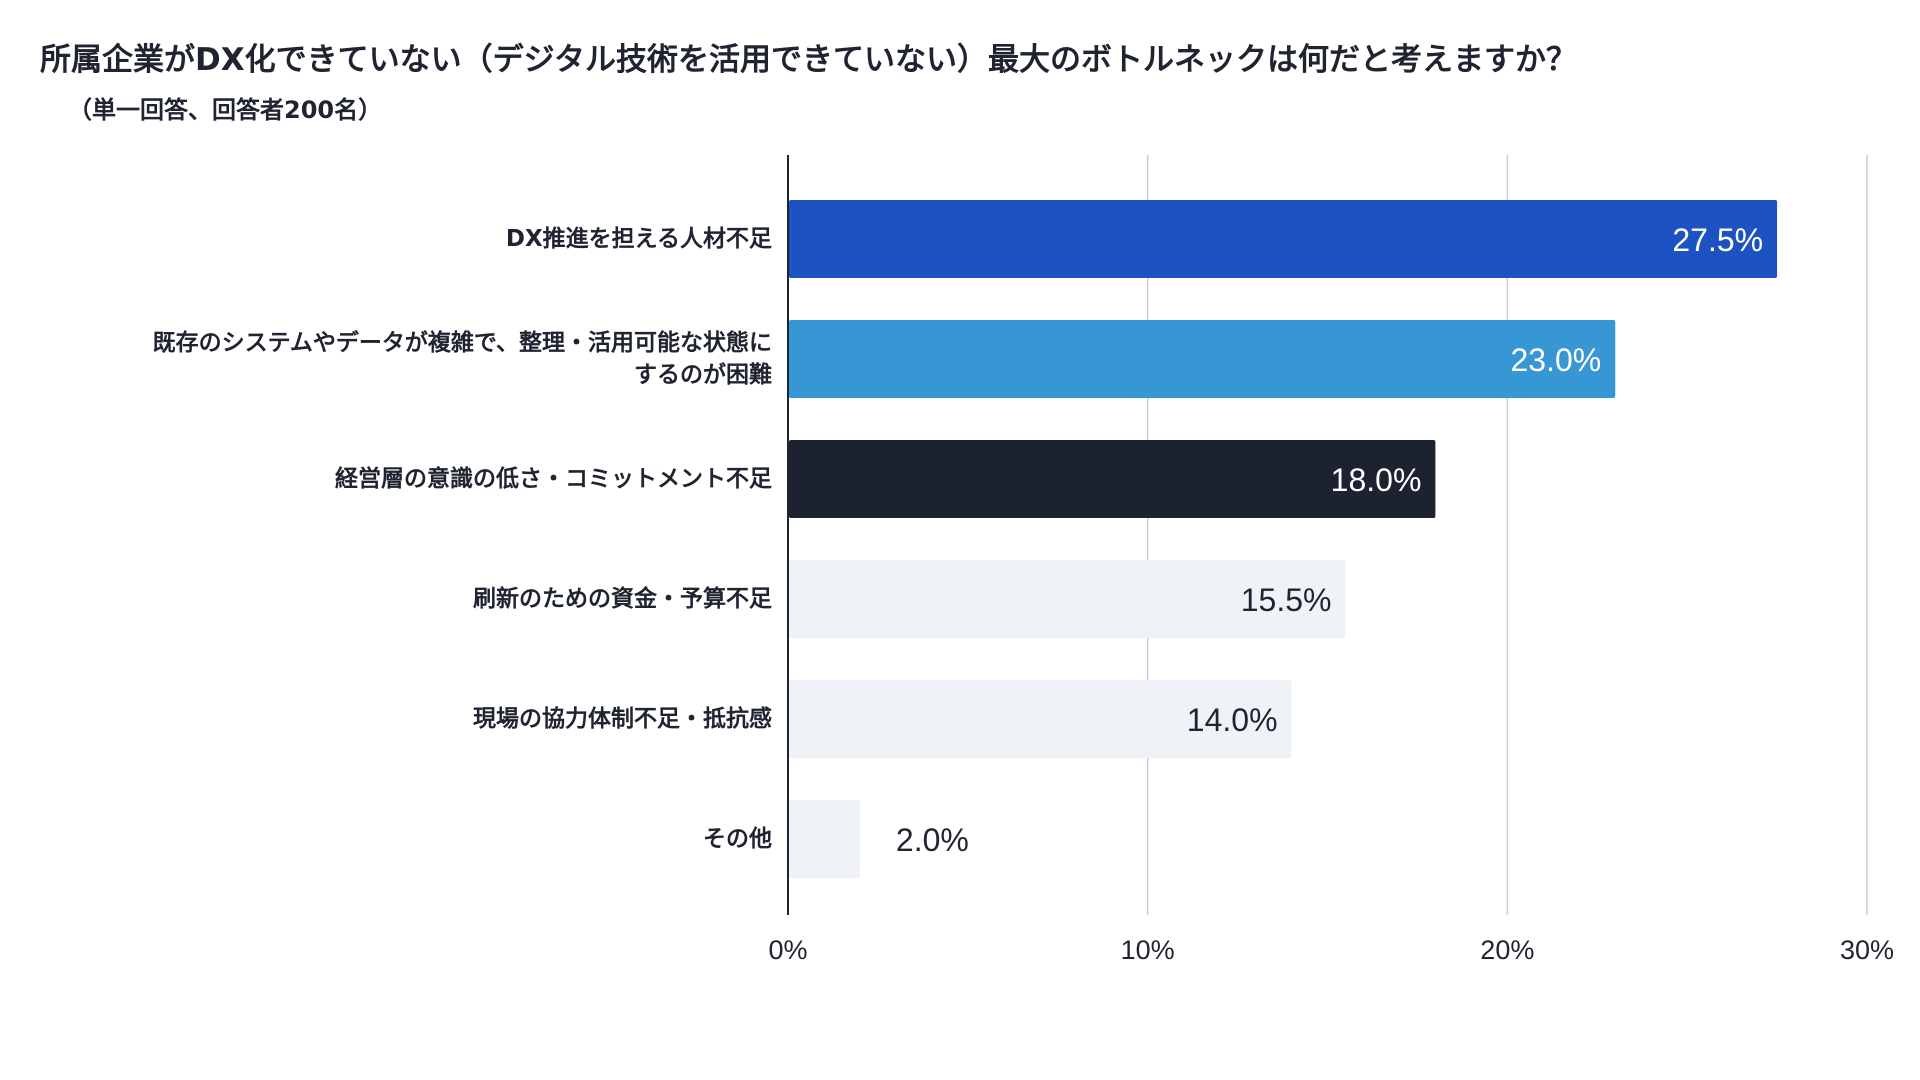 The width and height of the screenshot is (1920, 1080). I want to click on category-label-0: DX推進を担える人材不足, so click(639, 239).